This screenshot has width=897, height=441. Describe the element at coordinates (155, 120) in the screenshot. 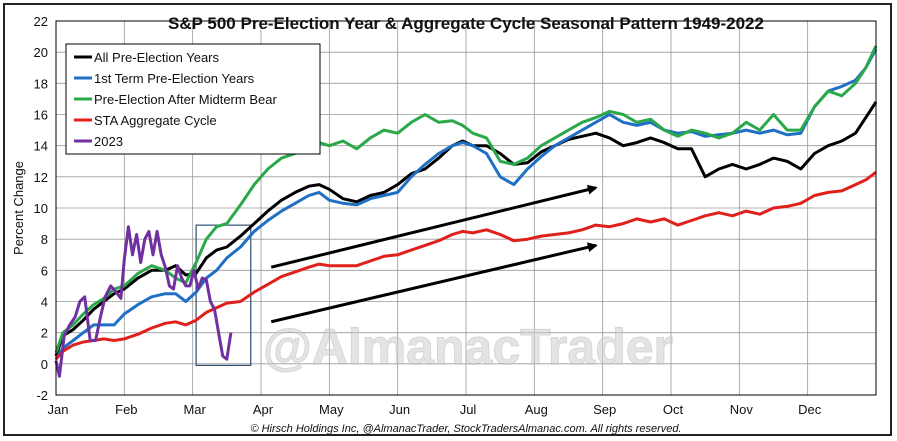

I see `legend-entry: STA Aggregate Cycle` at that location.